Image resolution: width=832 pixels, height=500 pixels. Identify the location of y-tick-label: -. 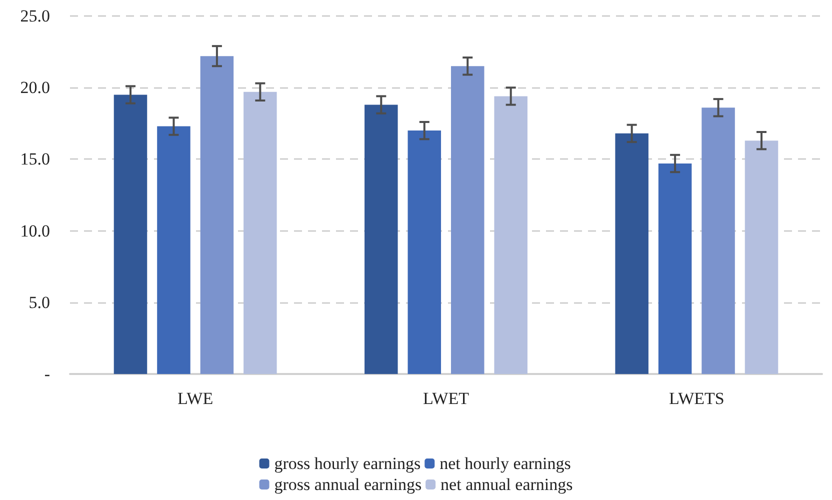
(47, 374).